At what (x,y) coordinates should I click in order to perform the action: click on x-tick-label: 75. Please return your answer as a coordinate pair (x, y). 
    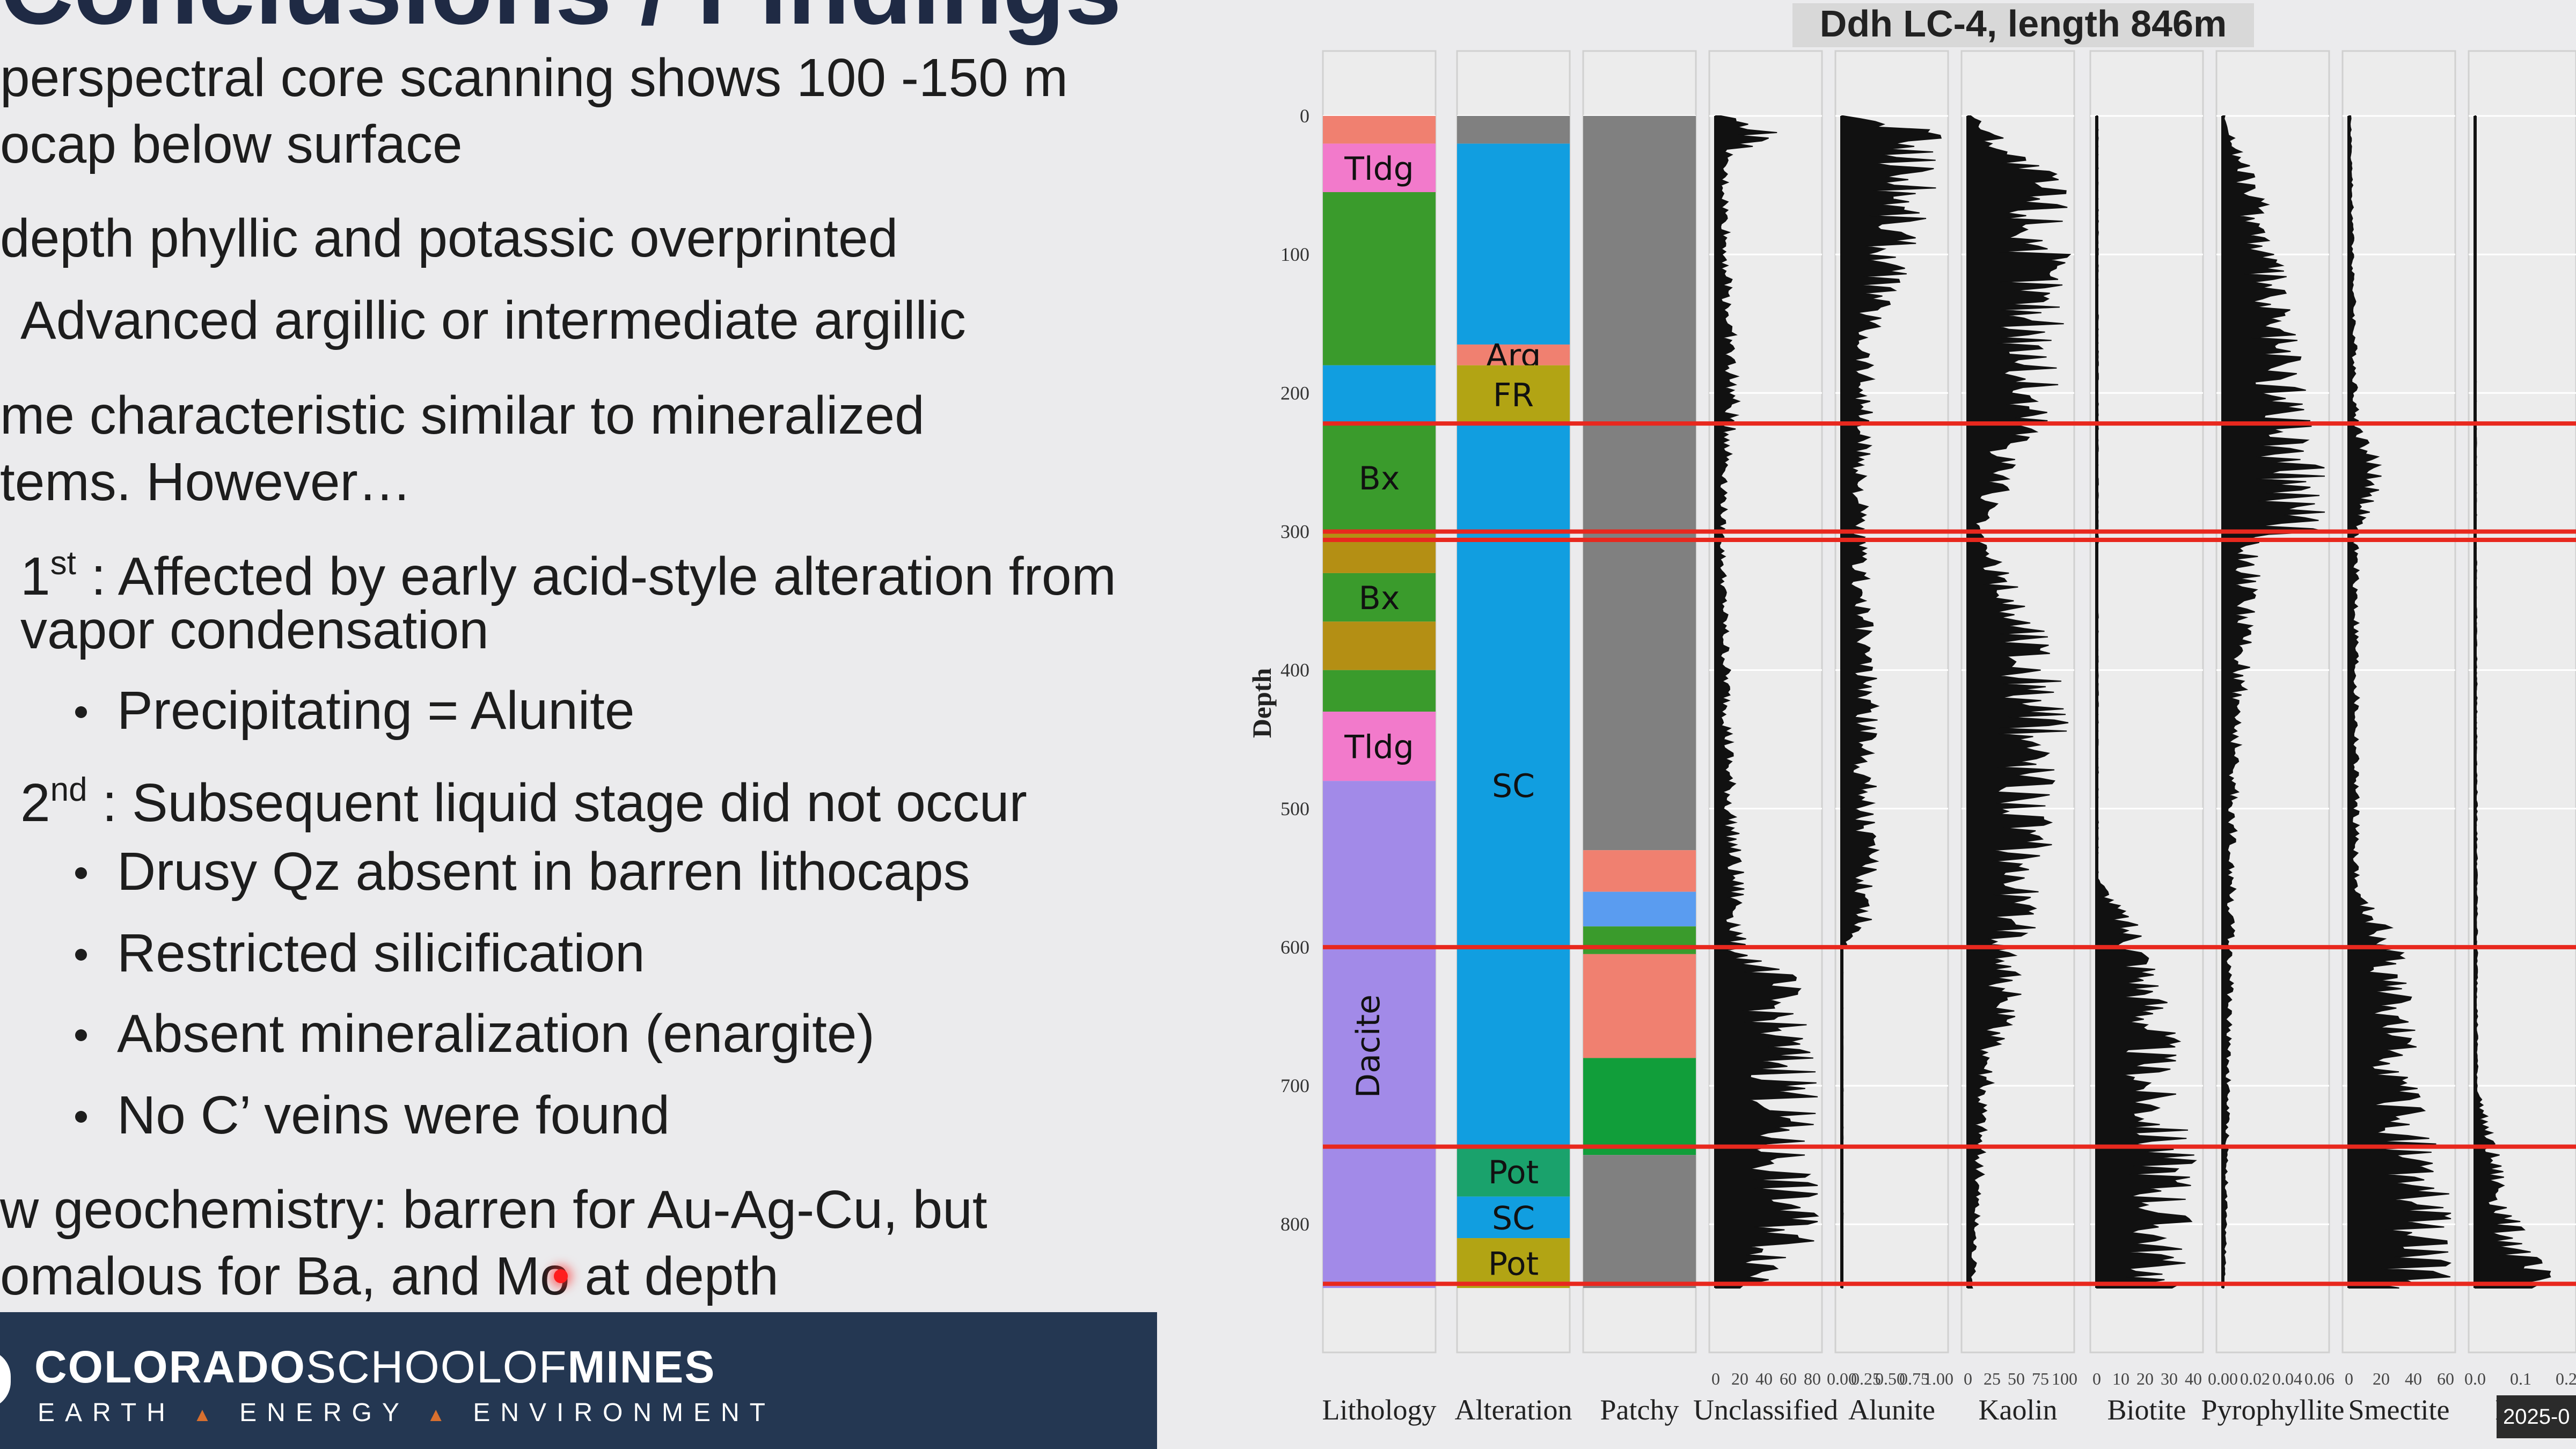
    Looking at the image, I should click on (2040, 1378).